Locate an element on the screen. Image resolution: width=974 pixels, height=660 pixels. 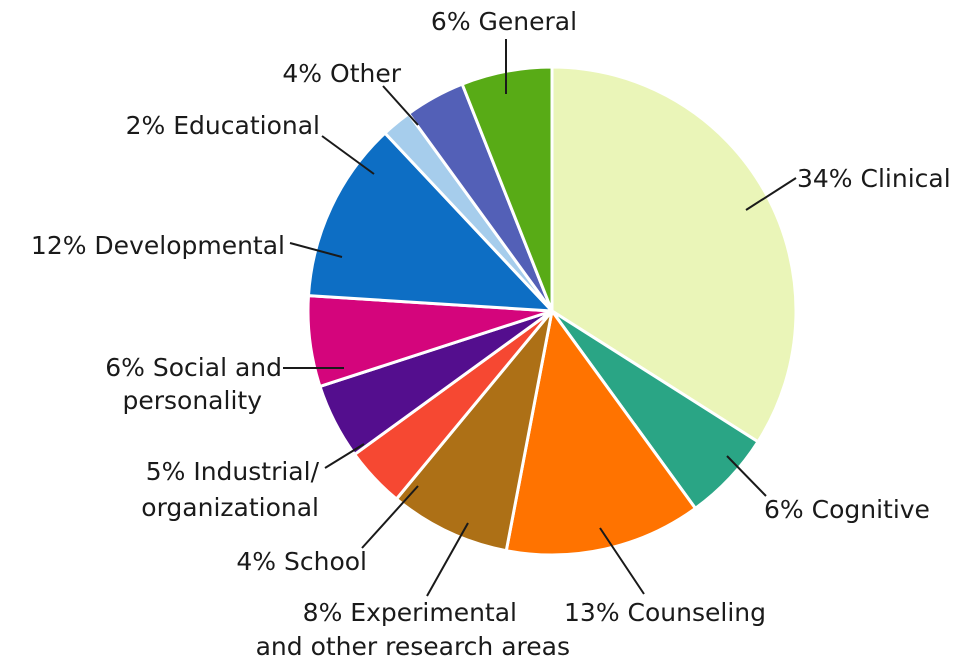
label-clinical: 34% Clinical is located at coordinates (874, 178).